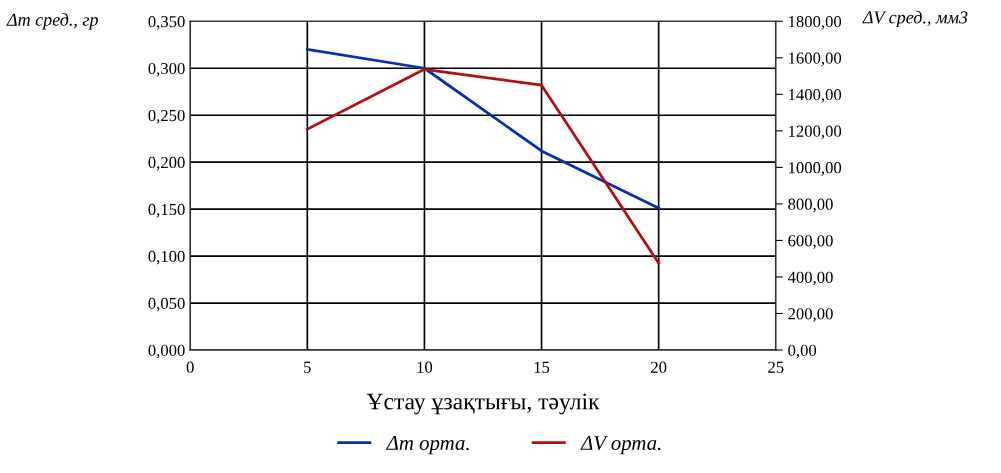 This screenshot has height=473, width=1001. Describe the element at coordinates (52, 21) in the screenshot. I see `y-axis-title: Δm сред., гр` at that location.